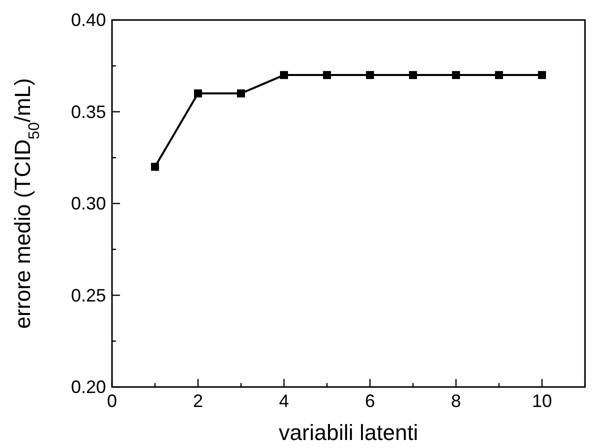  What do you see at coordinates (88, 295) in the screenshot?
I see `y-tick-label: 0.25` at bounding box center [88, 295].